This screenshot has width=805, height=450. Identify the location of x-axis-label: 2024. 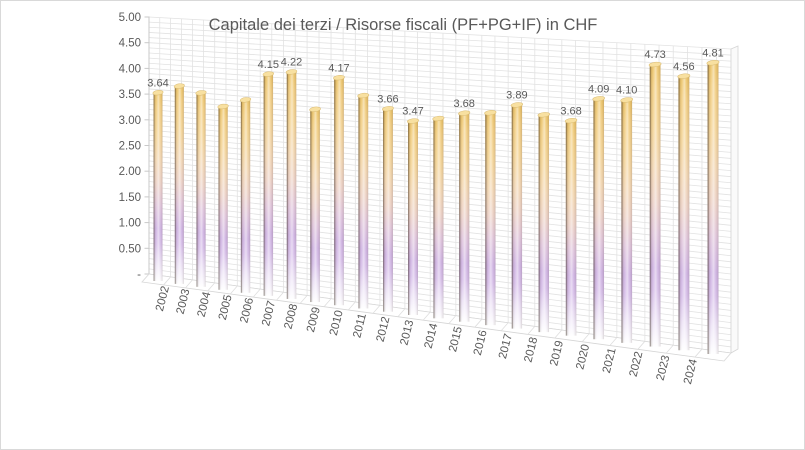
(691, 371).